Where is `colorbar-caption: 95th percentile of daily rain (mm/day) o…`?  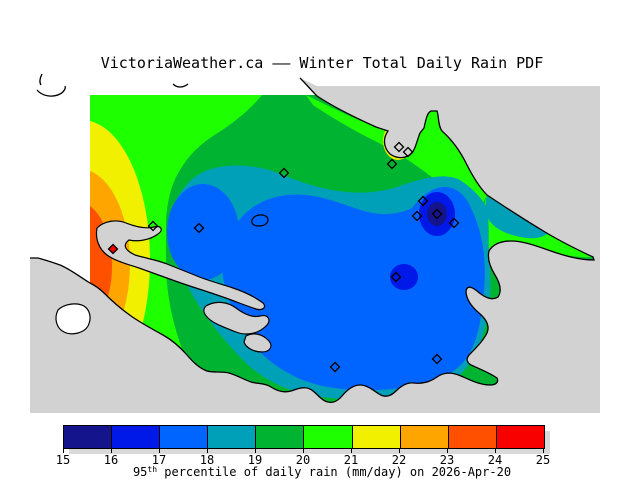 colorbar-caption: 95th percentile of daily rain (mm/day) o… is located at coordinates (320, 472).